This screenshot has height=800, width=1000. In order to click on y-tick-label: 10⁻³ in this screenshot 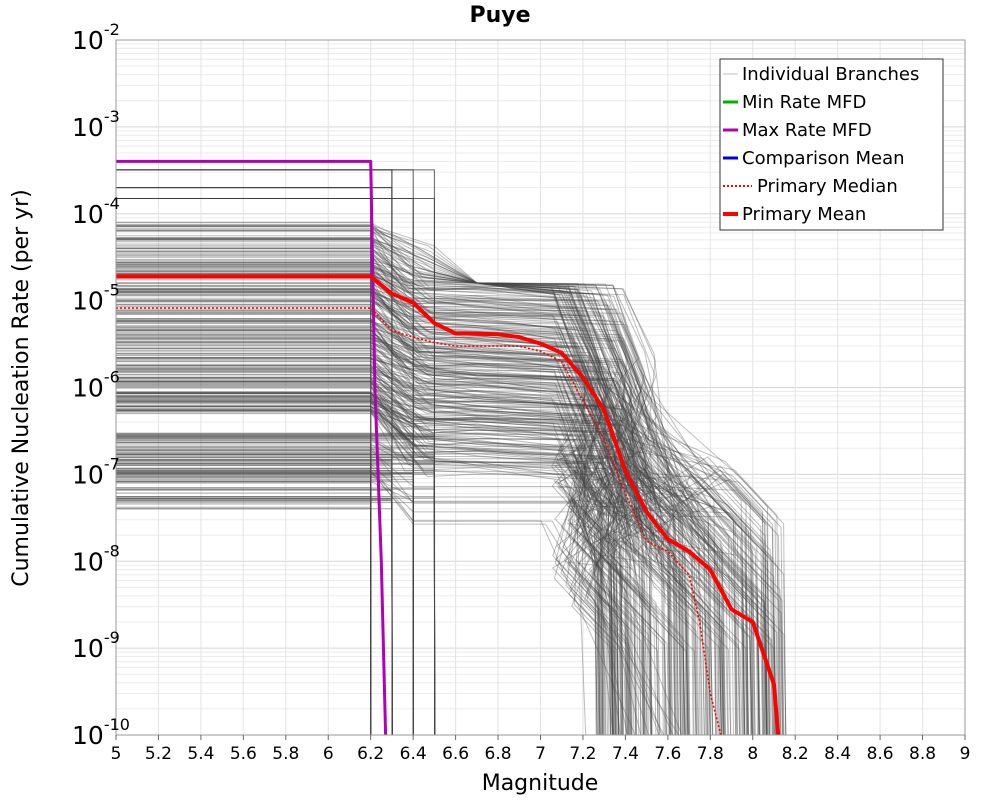, I will do `click(96, 124)`.